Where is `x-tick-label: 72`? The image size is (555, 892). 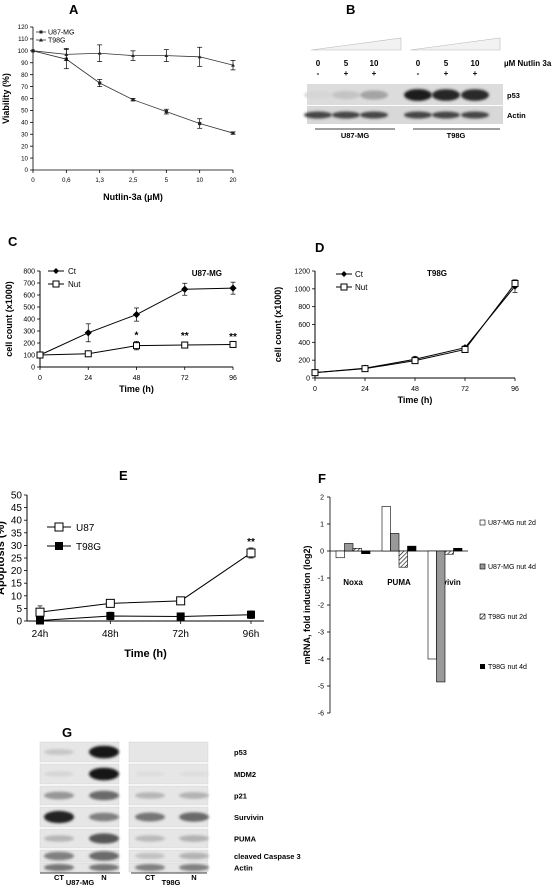 x-tick-label: 72 is located at coordinates (185, 378).